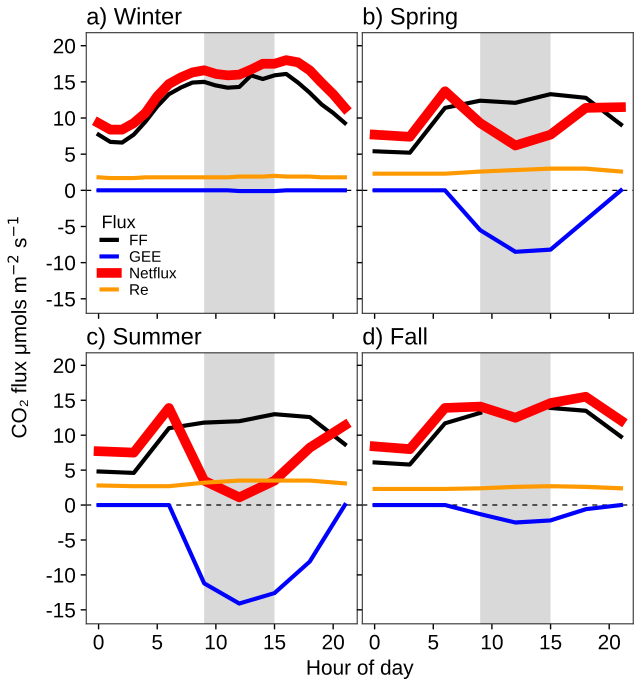 This screenshot has width=639, height=681. Describe the element at coordinates (139, 240) in the screenshot. I see `legend-label: FF` at that location.